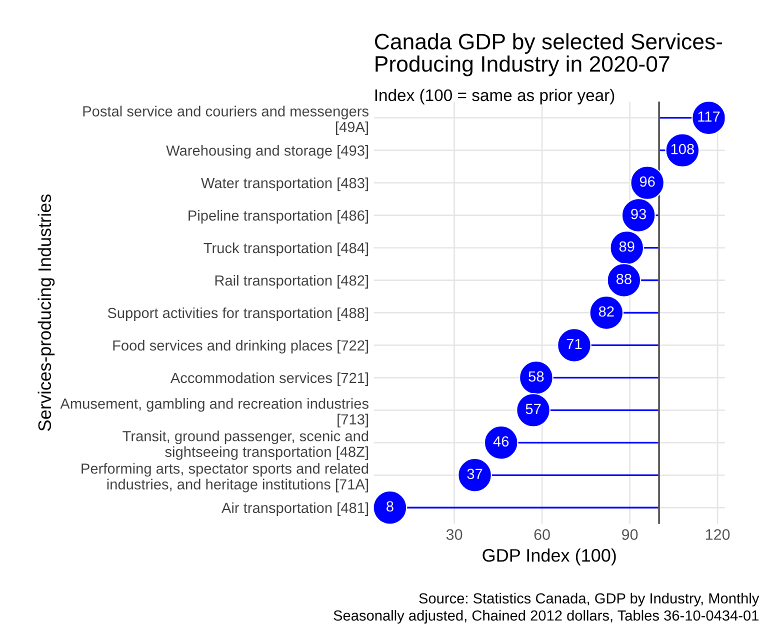 This screenshot has width=763, height=635. I want to click on data-label: 93, so click(638, 214).